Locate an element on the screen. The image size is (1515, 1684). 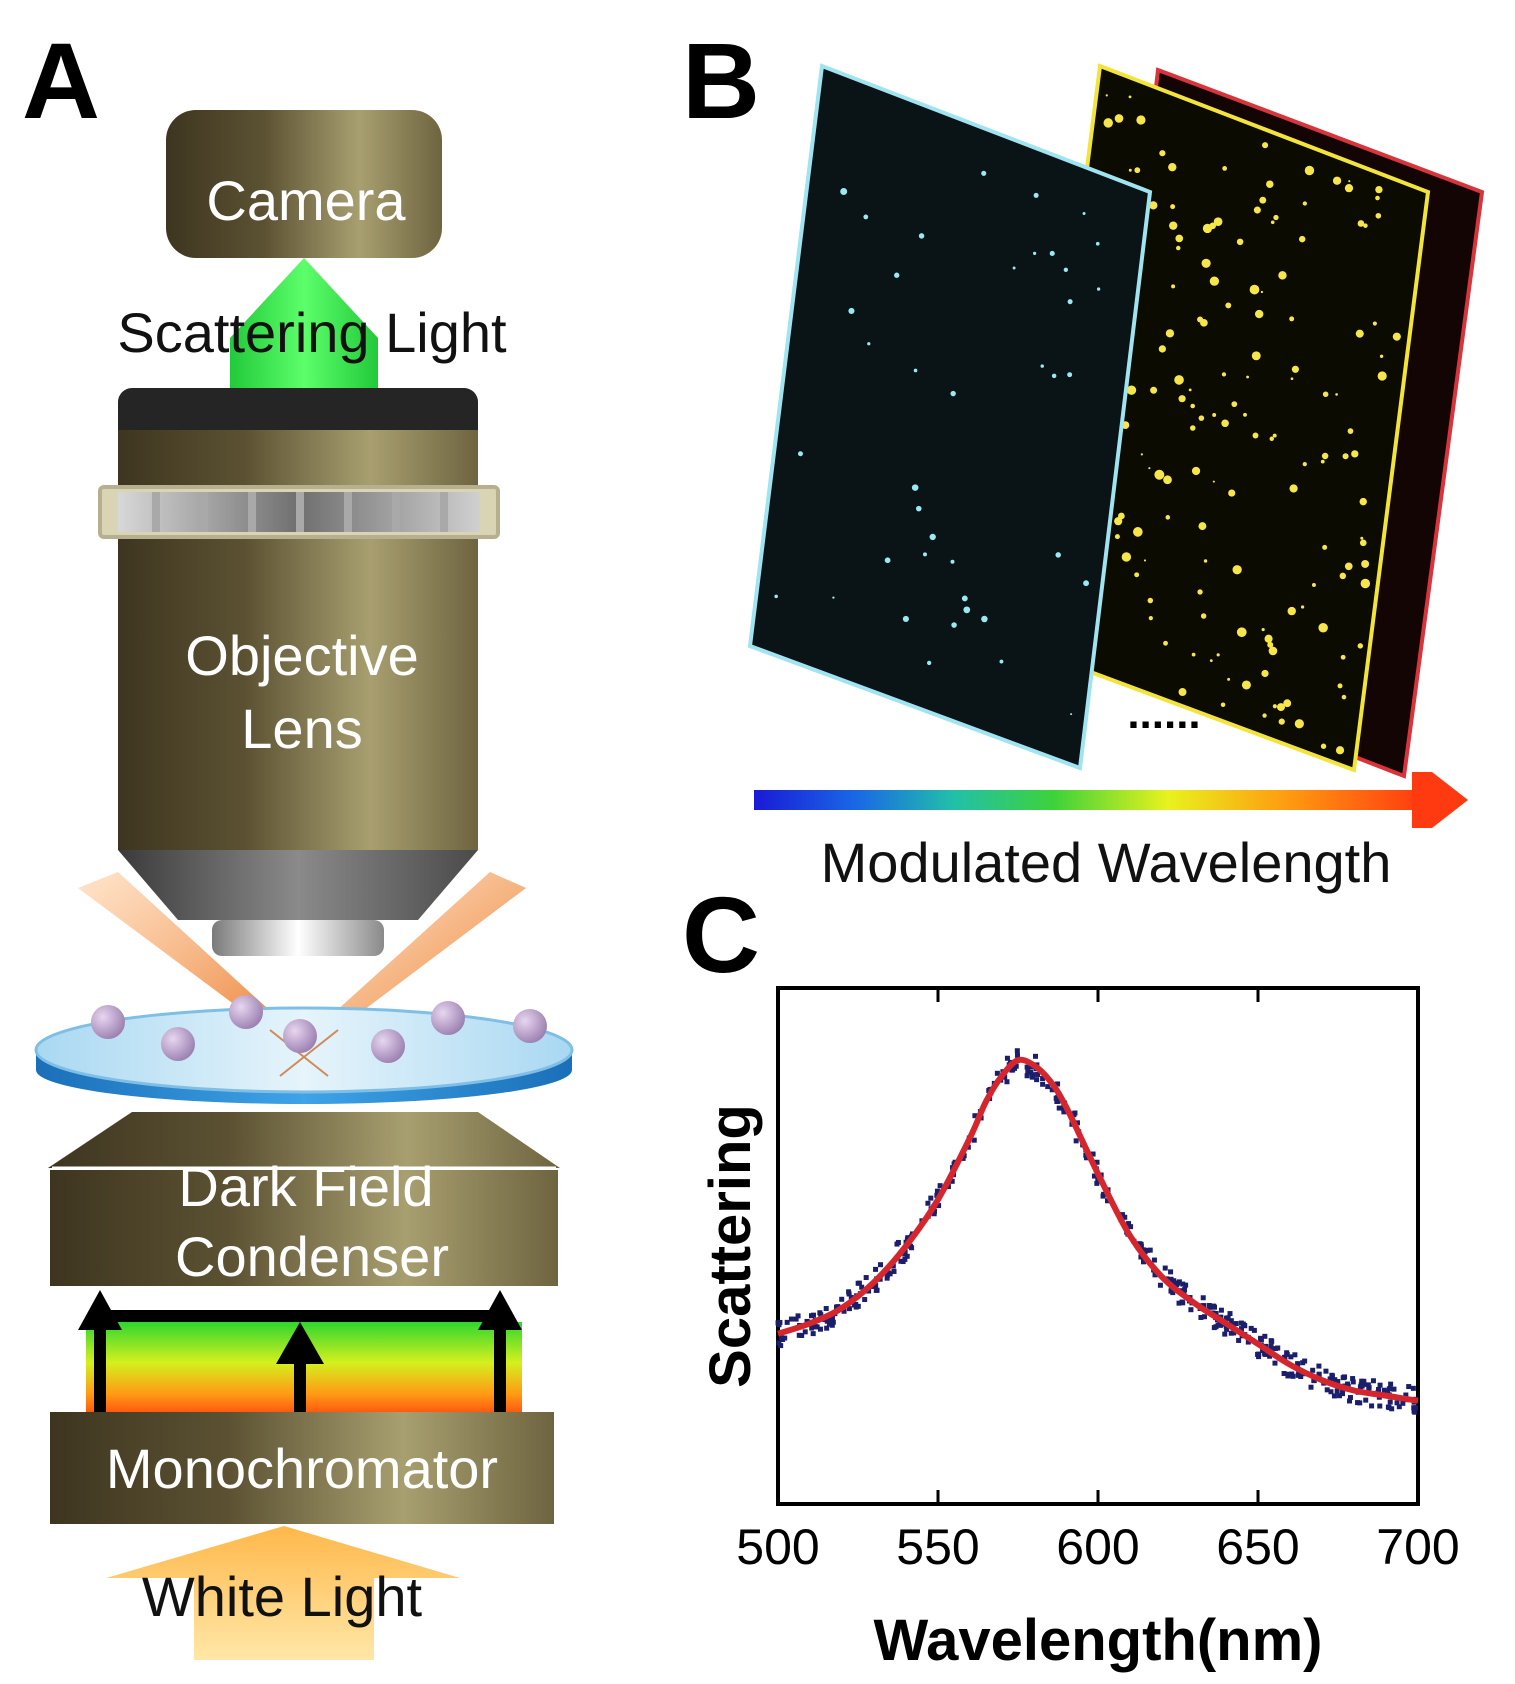
camera-box is located at coordinates (304, 184).